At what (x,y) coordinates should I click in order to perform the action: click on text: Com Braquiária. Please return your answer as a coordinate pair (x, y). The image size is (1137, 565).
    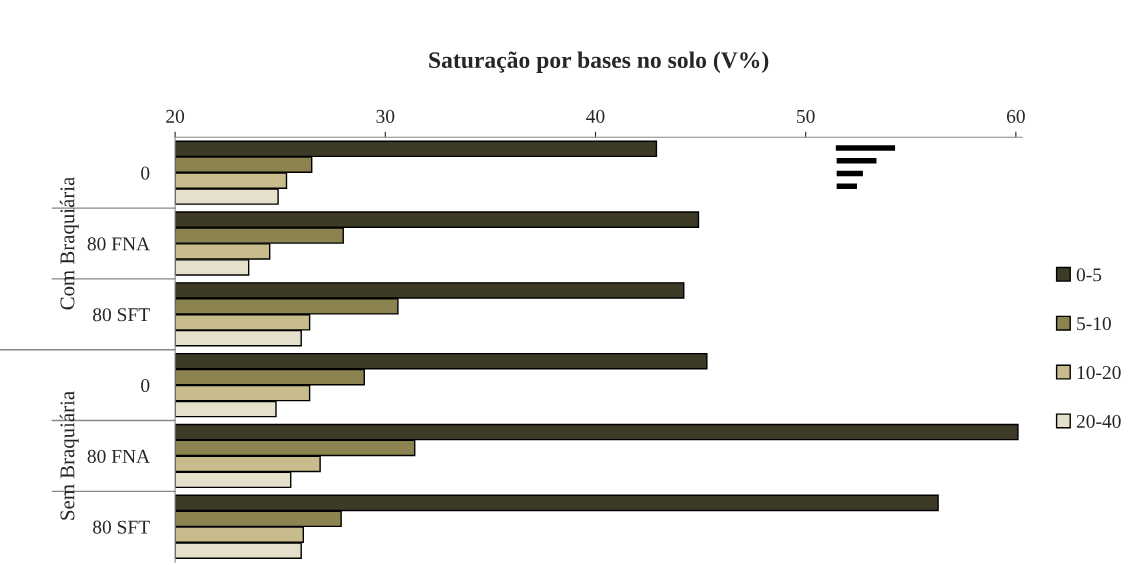
    Looking at the image, I should click on (69, 243).